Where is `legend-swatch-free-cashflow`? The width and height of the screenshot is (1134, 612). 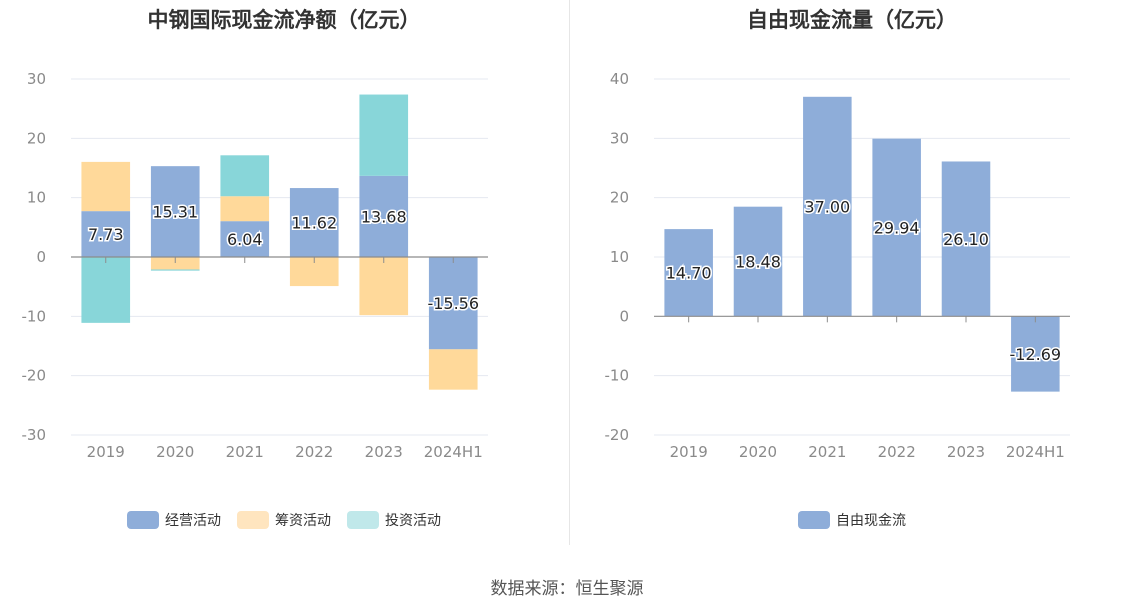
legend-swatch-free-cashflow is located at coordinates (814, 520).